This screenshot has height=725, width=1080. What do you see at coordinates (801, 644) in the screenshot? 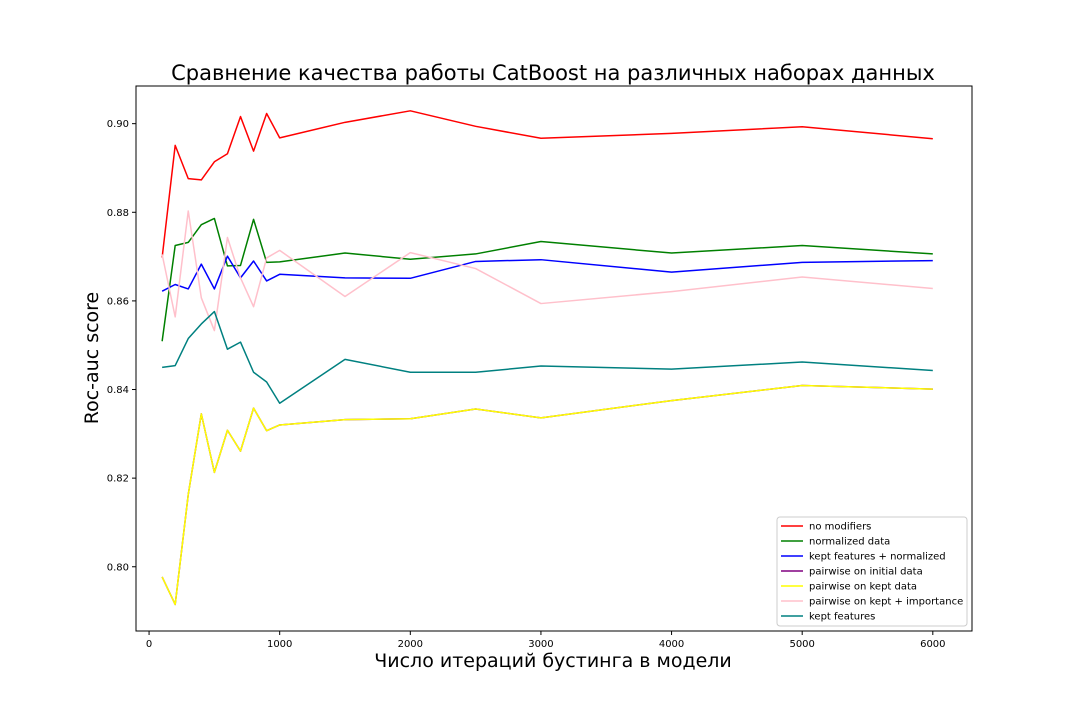
I see `x-tick-label: 5000` at bounding box center [801, 644].